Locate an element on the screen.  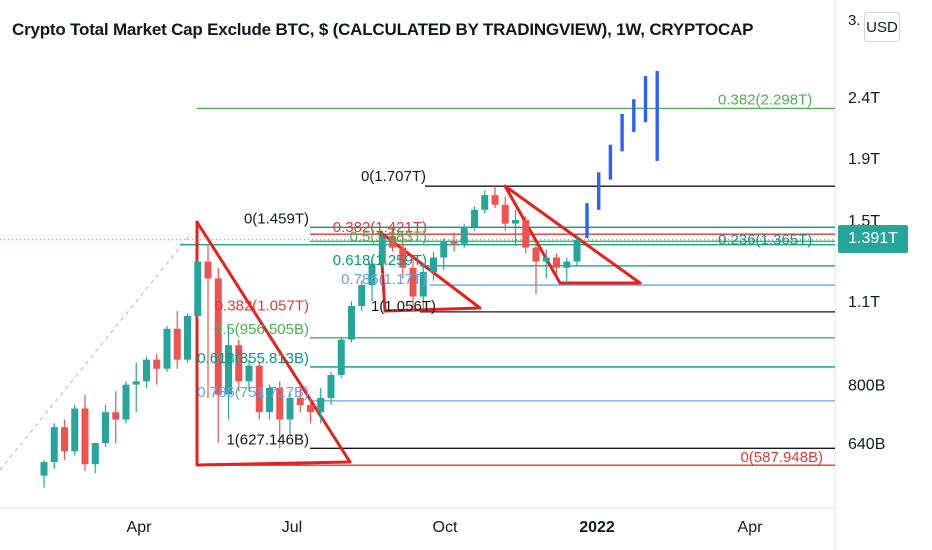
price-axis-label: 2.4T is located at coordinates (864, 98).